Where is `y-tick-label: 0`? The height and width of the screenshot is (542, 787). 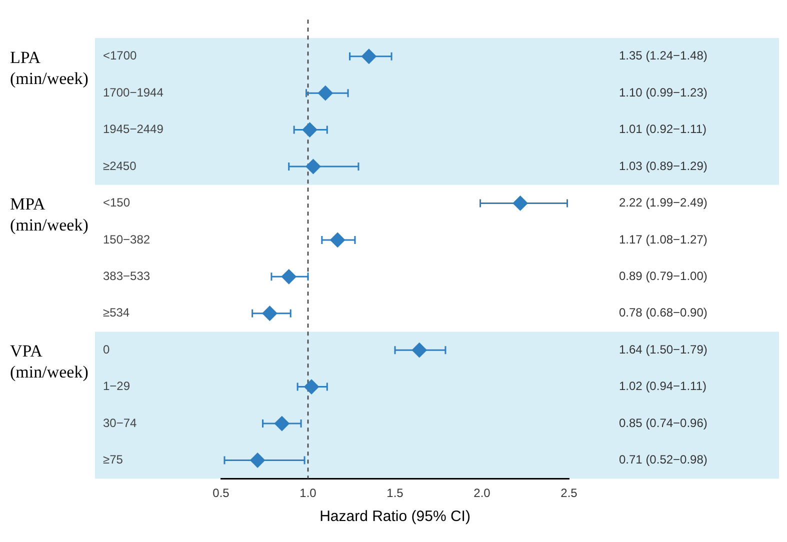
y-tick-label: 0 is located at coordinates (106, 349).